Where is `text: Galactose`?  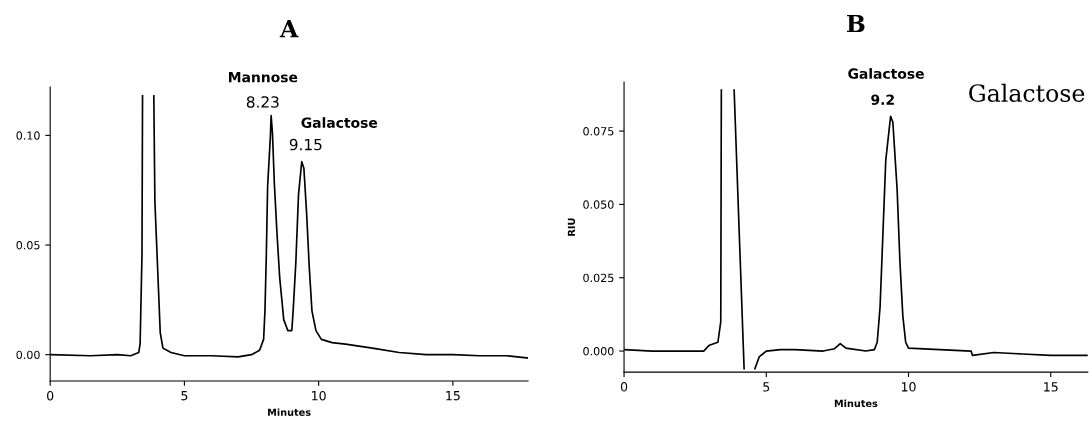 text: Galactose is located at coordinates (886, 73).